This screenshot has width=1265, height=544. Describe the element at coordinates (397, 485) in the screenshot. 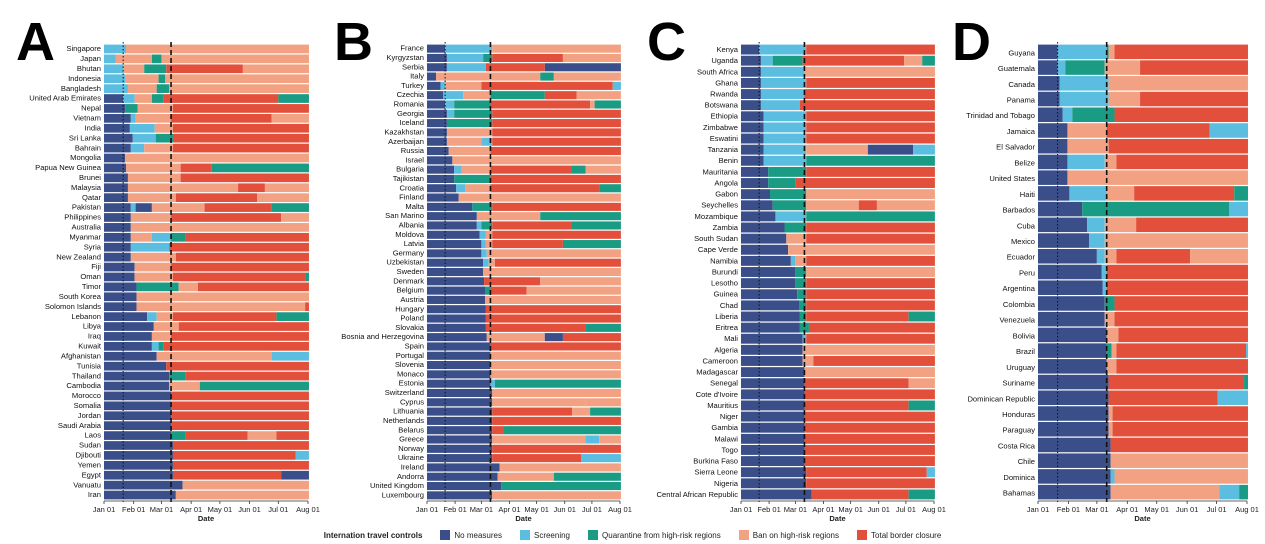

I see `country-label: United Kingdom` at that location.